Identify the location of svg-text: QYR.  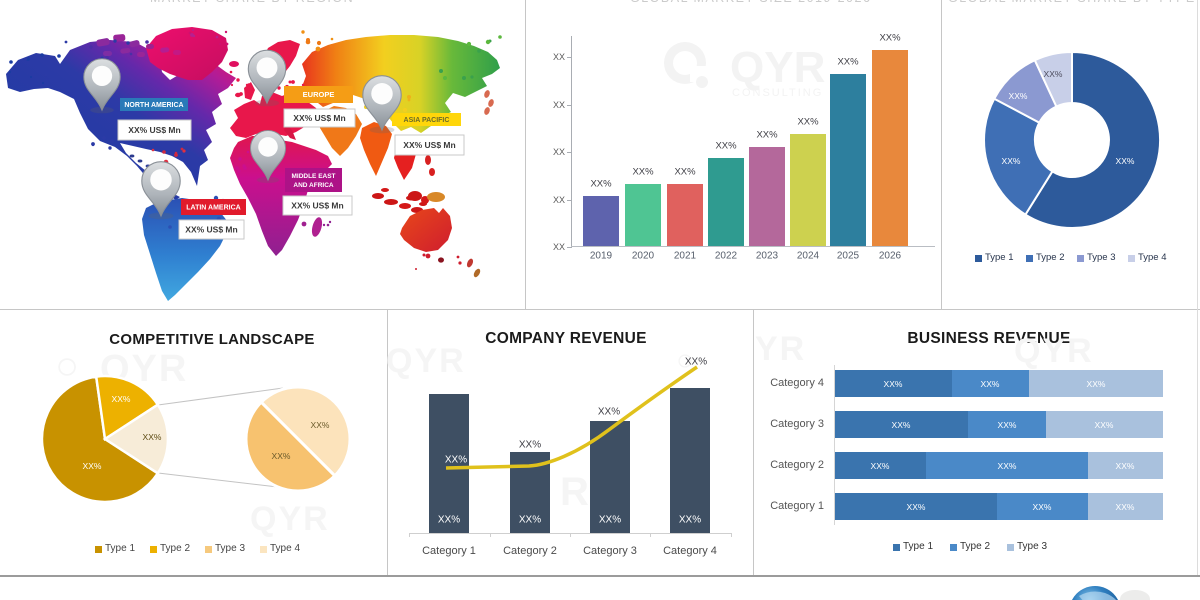
(777, 67).